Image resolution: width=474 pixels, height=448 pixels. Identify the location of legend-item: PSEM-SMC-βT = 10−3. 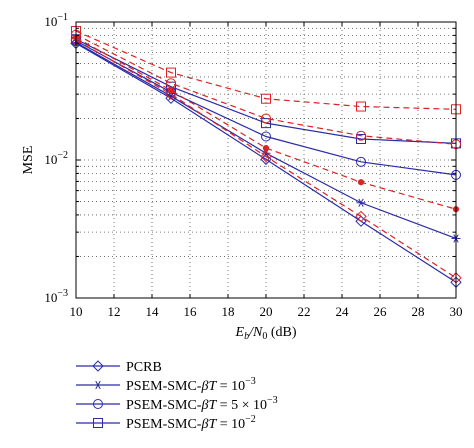
(166, 385).